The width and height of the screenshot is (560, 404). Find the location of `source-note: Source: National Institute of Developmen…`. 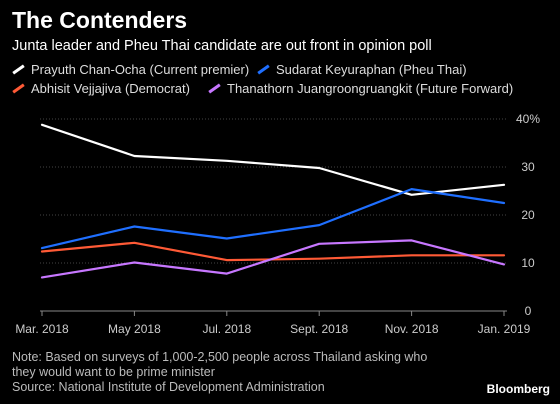

source-note: Source: National Institute of Developmen… is located at coordinates (168, 387).